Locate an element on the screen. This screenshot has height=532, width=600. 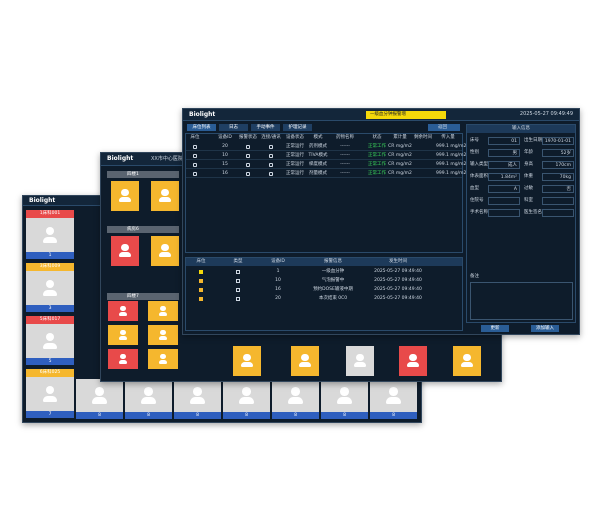
bed-footer: 1 is located at coordinates (50, 255).